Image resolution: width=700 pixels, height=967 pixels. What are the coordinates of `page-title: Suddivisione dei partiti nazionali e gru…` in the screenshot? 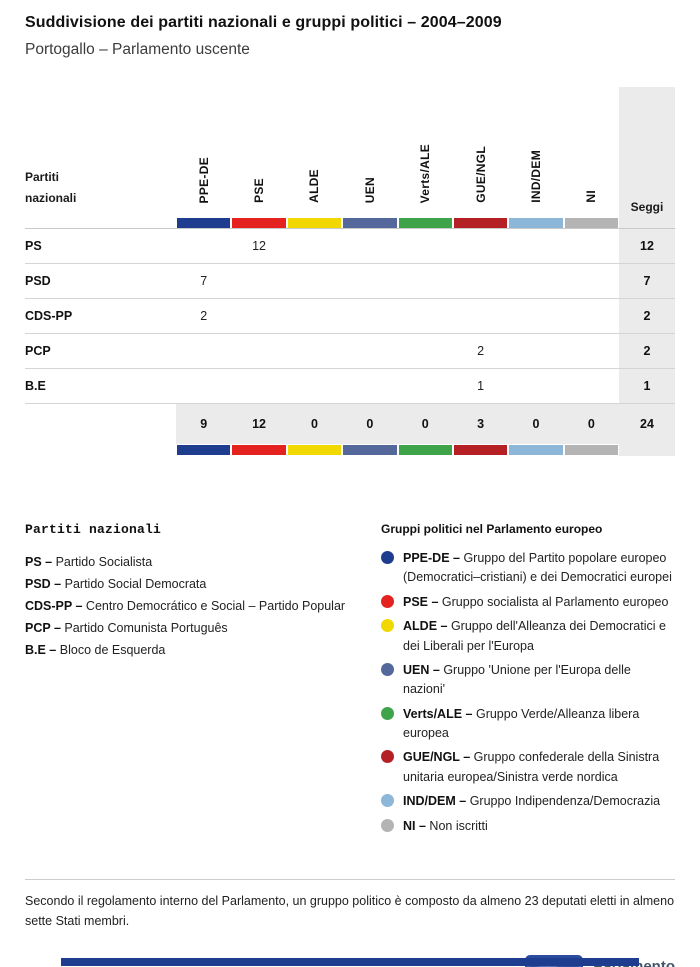 It's located at (263, 22).